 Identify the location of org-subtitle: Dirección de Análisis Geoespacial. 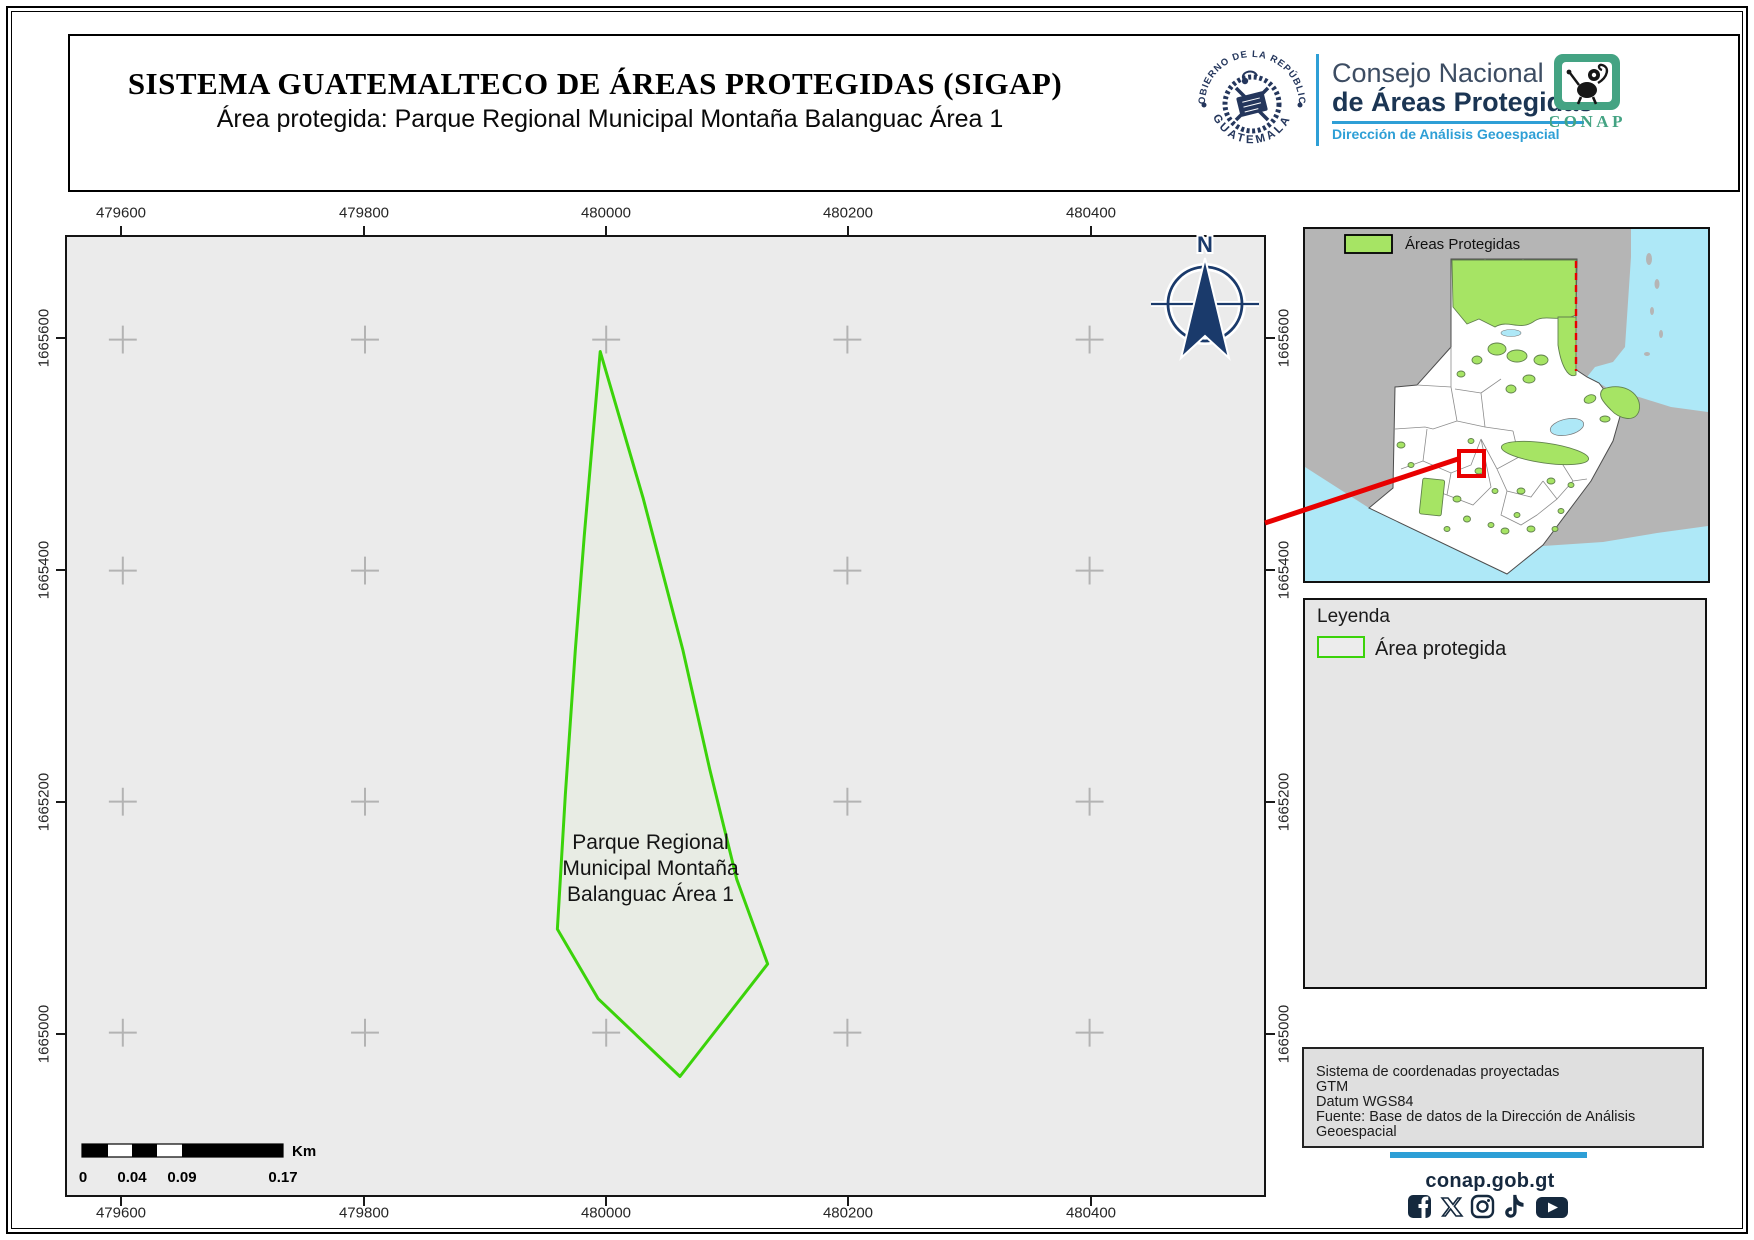
(1446, 134).